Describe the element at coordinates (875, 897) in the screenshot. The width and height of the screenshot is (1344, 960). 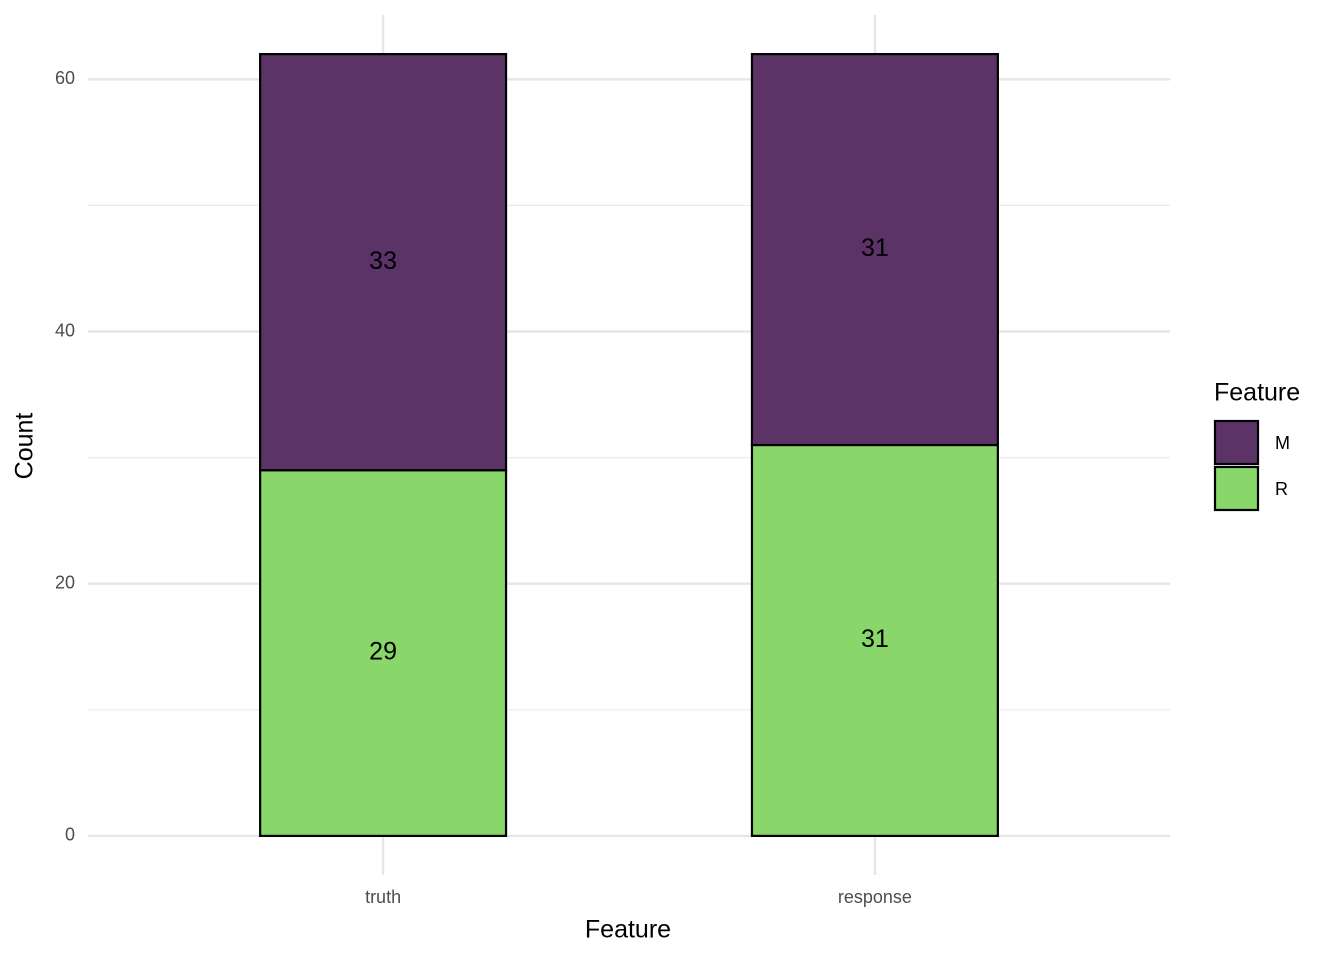
I see `x-tick-label: response` at that location.